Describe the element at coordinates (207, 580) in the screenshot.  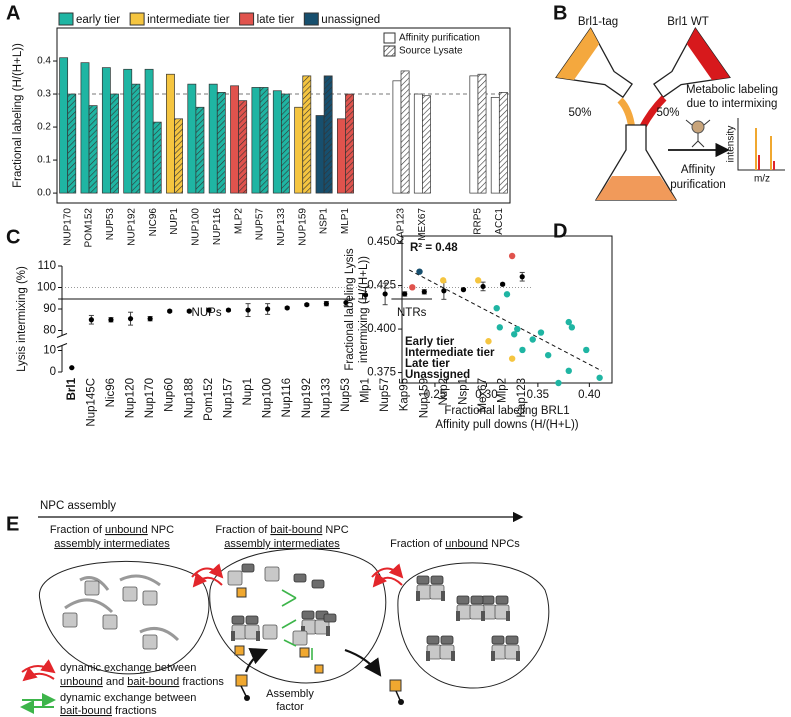
I see `exchange-arrow` at that location.